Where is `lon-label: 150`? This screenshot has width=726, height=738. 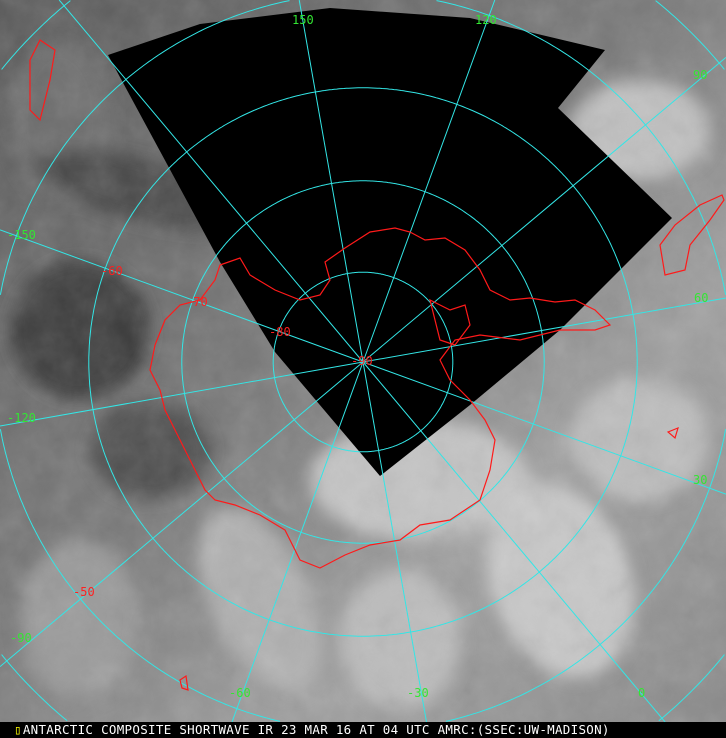 lon-label: 150 is located at coordinates (303, 20).